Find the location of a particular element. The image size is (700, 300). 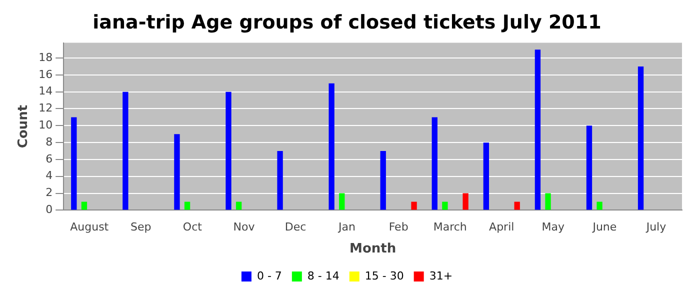

chart-title: iana-trip Age groups of closed tickets July 2011 is located at coordinates (347, 22).